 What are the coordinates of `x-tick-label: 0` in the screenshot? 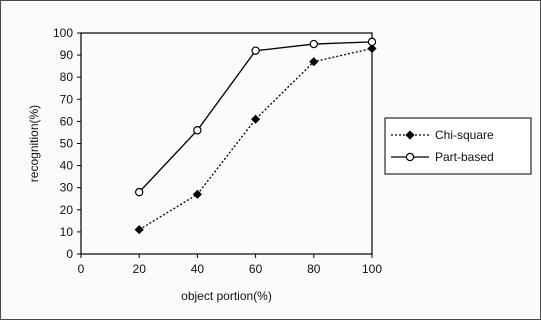 It's located at (81, 269).